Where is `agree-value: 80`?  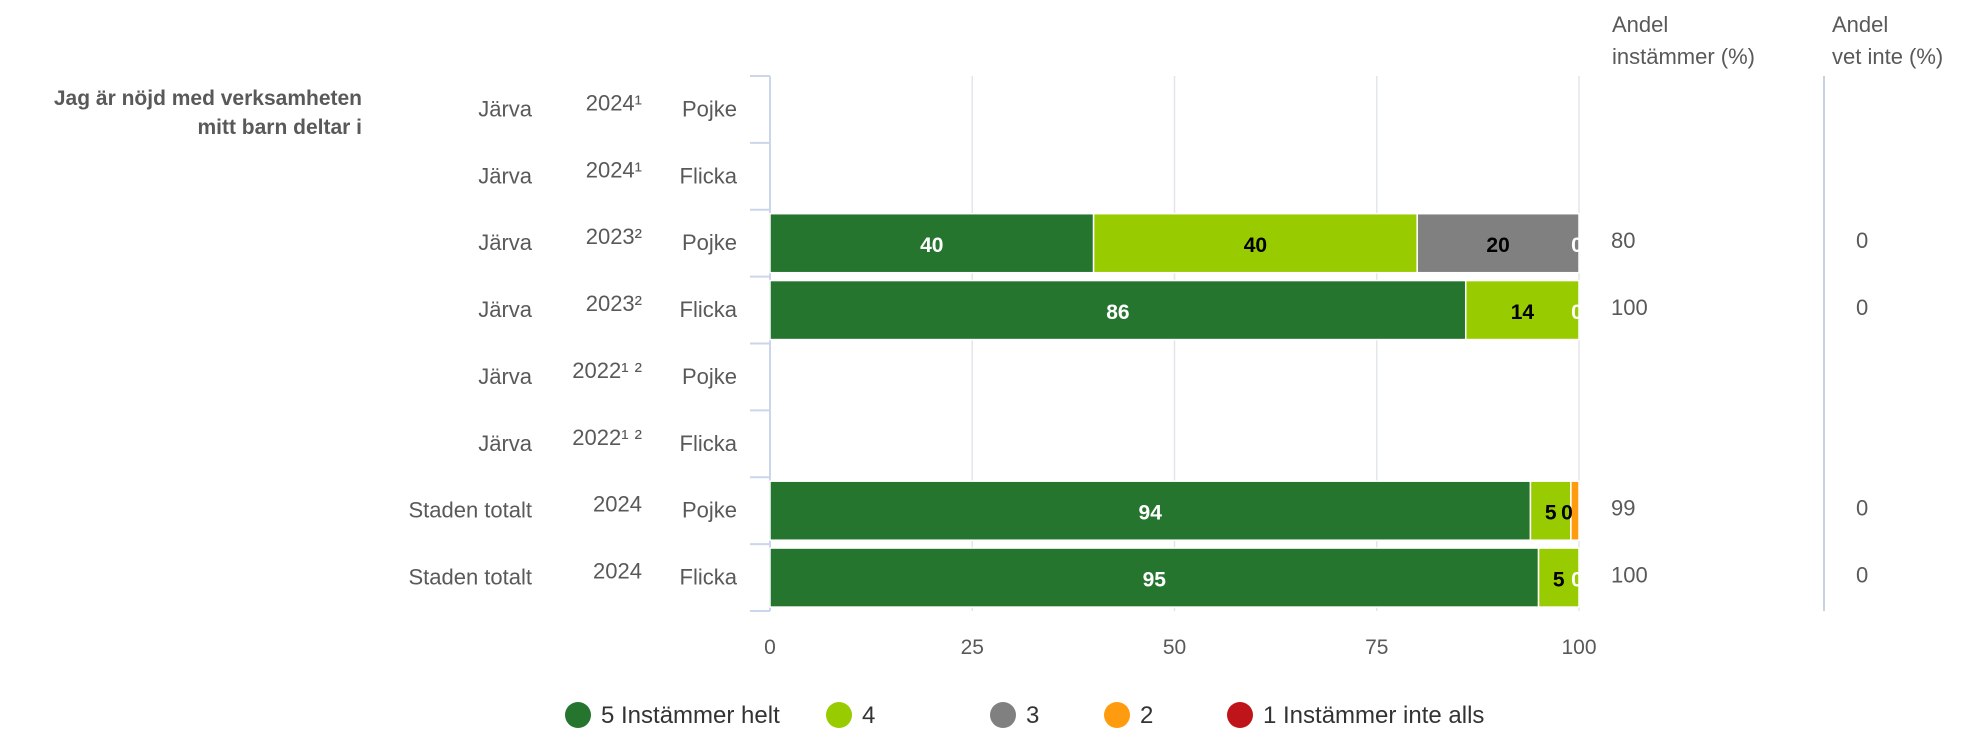 agree-value: 80 is located at coordinates (1623, 240).